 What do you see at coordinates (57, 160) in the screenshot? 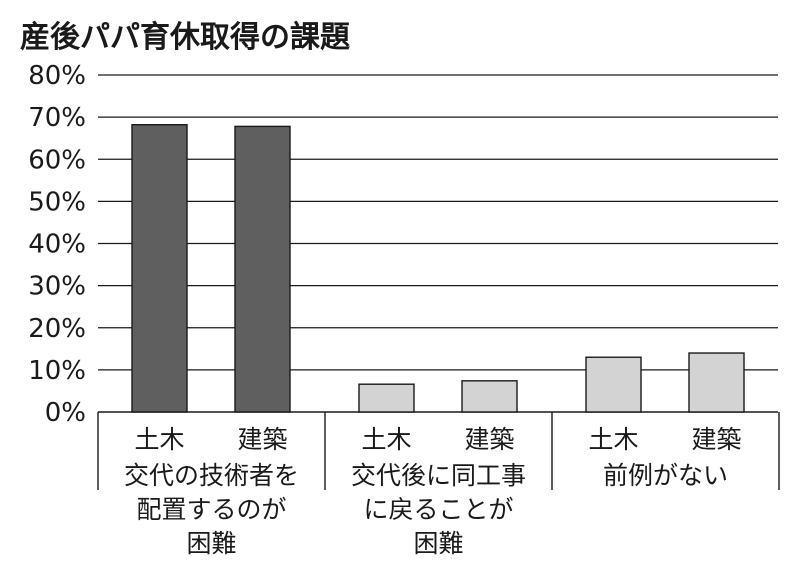
I see `y-tick-label: 60%` at bounding box center [57, 160].